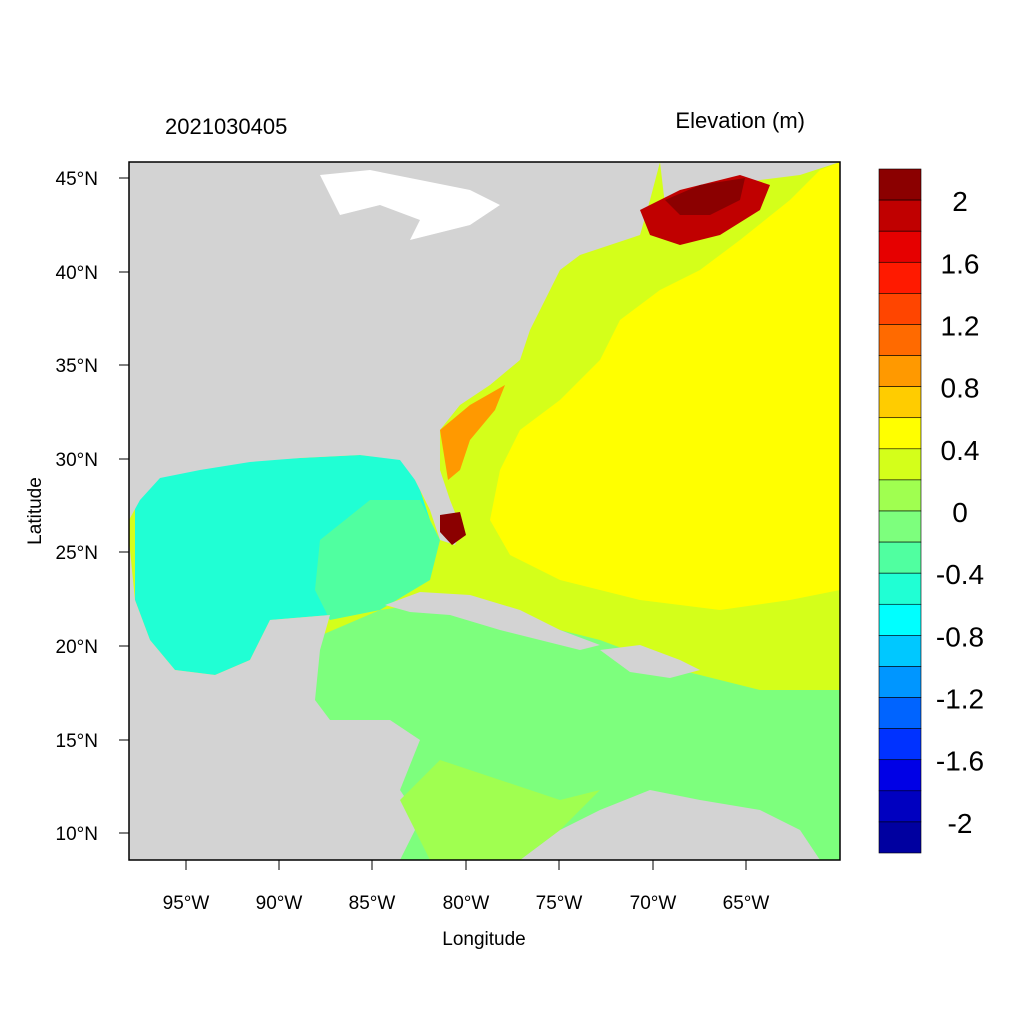 This screenshot has height=1024, width=1024. I want to click on southeast-coastal-high, so click(472, 432).